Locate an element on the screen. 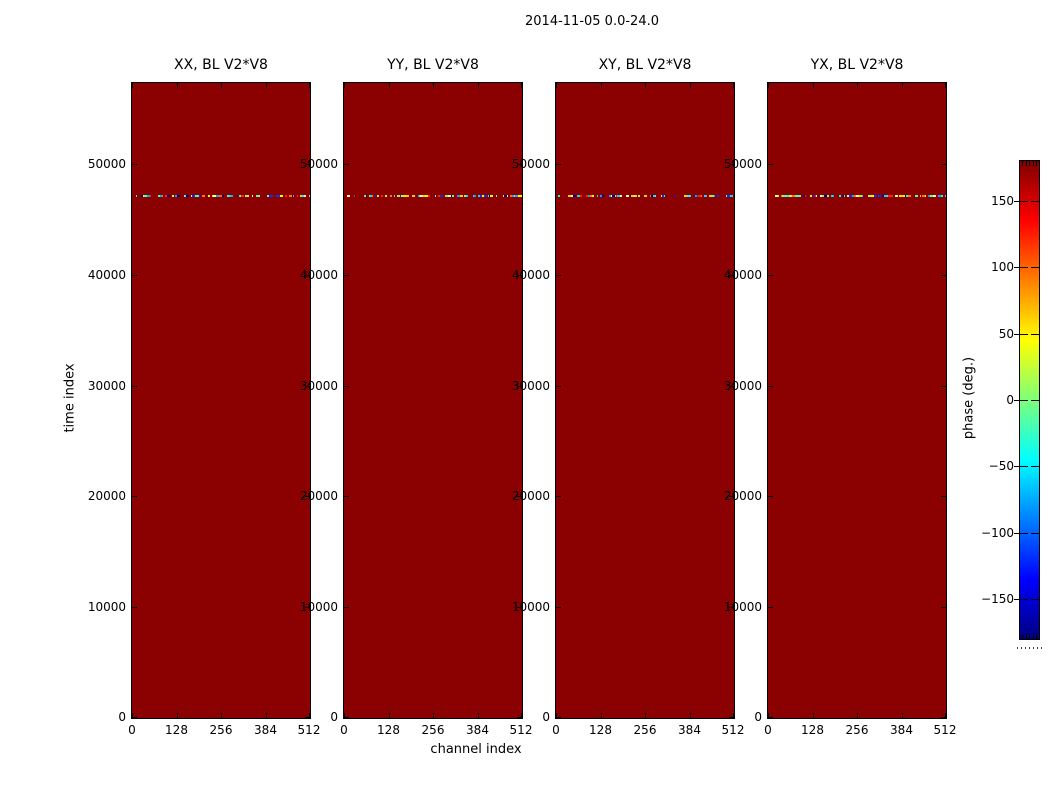 This screenshot has height=800, width=1050. y-tick-label: 0 is located at coordinates (758, 717).